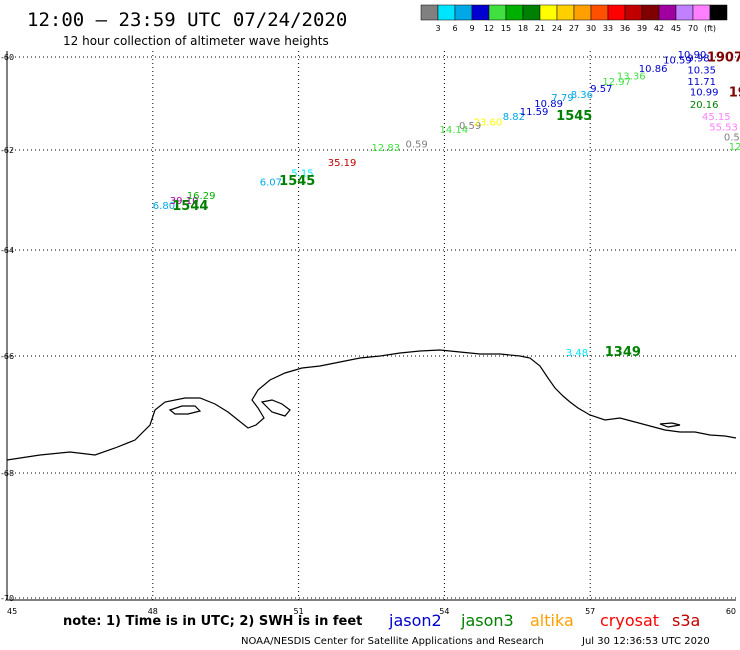 This screenshot has width=740, height=650. Describe the element at coordinates (710, 28) in the screenshot. I see `colorbar-label: (ft)` at that location.